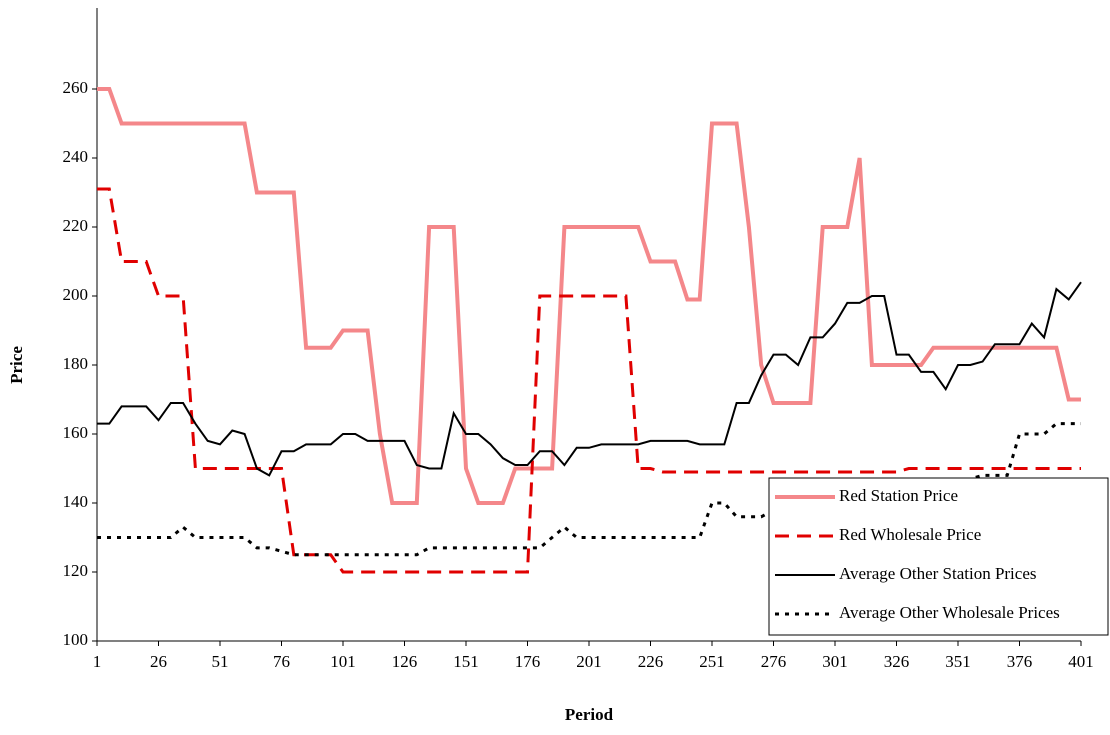  Describe the element at coordinates (774, 661) in the screenshot. I see `x-tick-label: 276` at that location.